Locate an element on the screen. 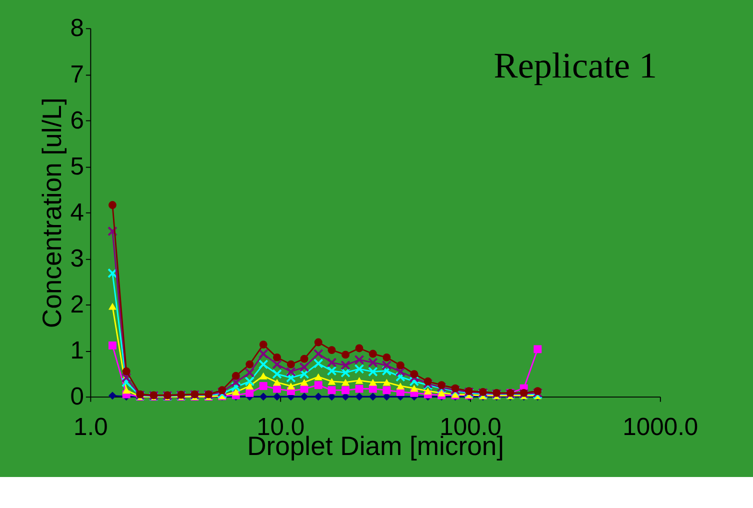 The height and width of the screenshot is (508, 753). x-tick-label: 1000.0 is located at coordinates (660, 428).